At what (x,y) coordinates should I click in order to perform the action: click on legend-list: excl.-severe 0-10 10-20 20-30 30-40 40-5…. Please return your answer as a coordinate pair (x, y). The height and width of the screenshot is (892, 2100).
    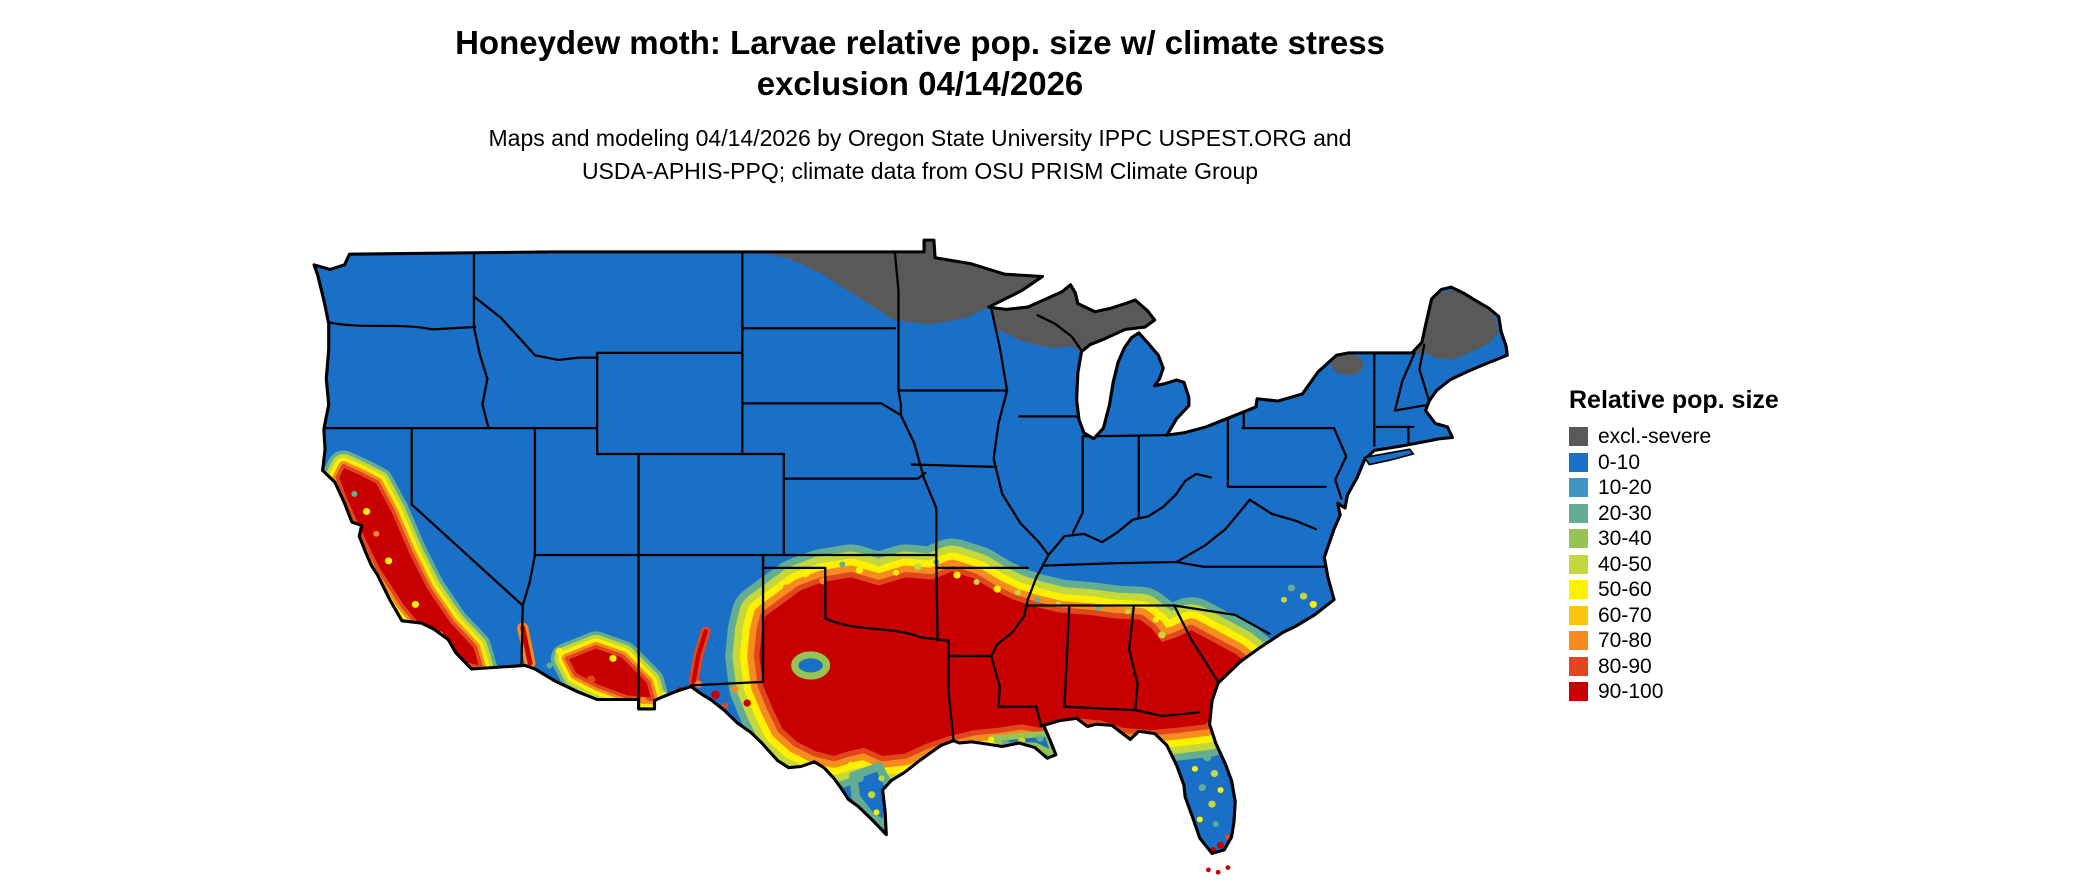
    Looking at the image, I should click on (1674, 564).